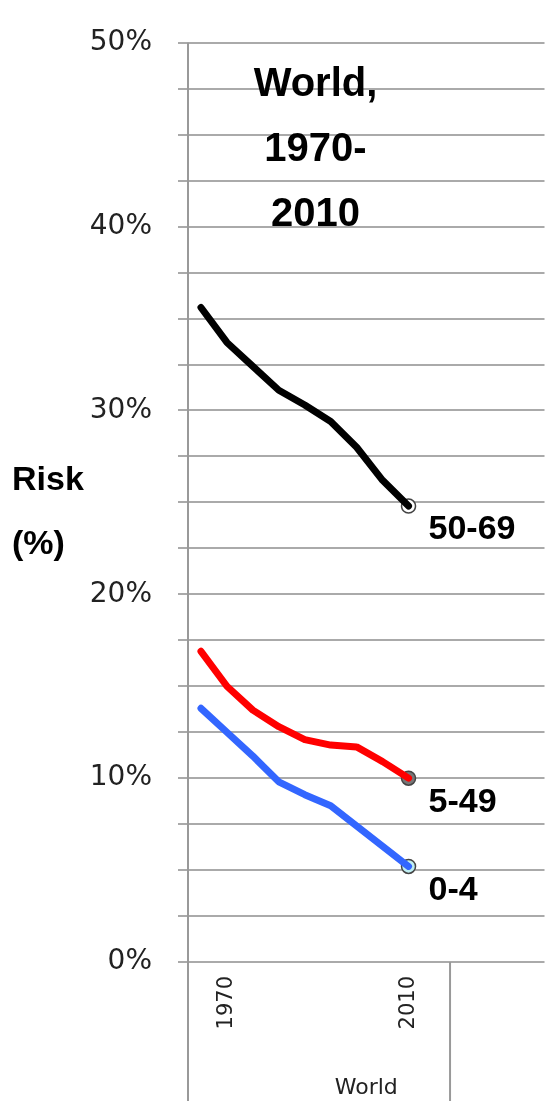 This screenshot has height=1101, width=553. I want to click on y-axis-title: Risk (%), so click(48, 510).